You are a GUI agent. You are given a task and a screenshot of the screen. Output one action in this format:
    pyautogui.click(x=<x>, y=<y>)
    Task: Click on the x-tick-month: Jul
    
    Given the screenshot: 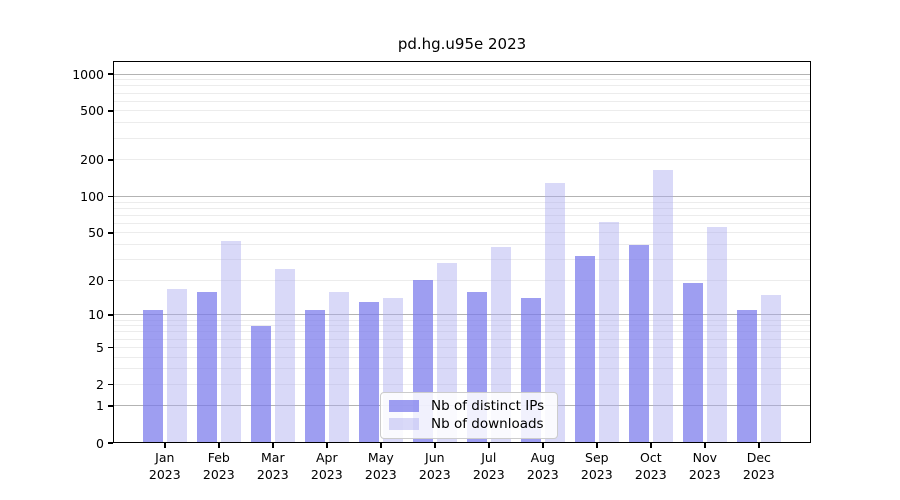 What is the action you would take?
    pyautogui.click(x=489, y=457)
    